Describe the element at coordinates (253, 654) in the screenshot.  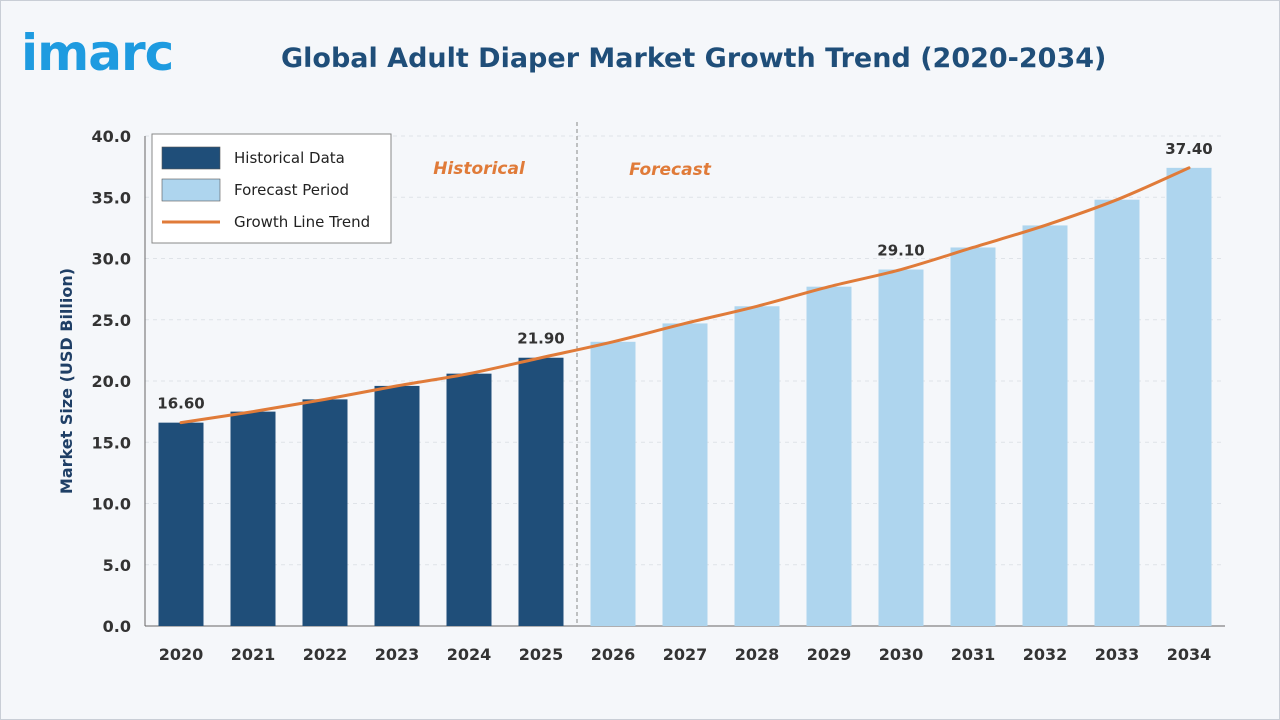
I see `x-tick-label: 2021` at that location.